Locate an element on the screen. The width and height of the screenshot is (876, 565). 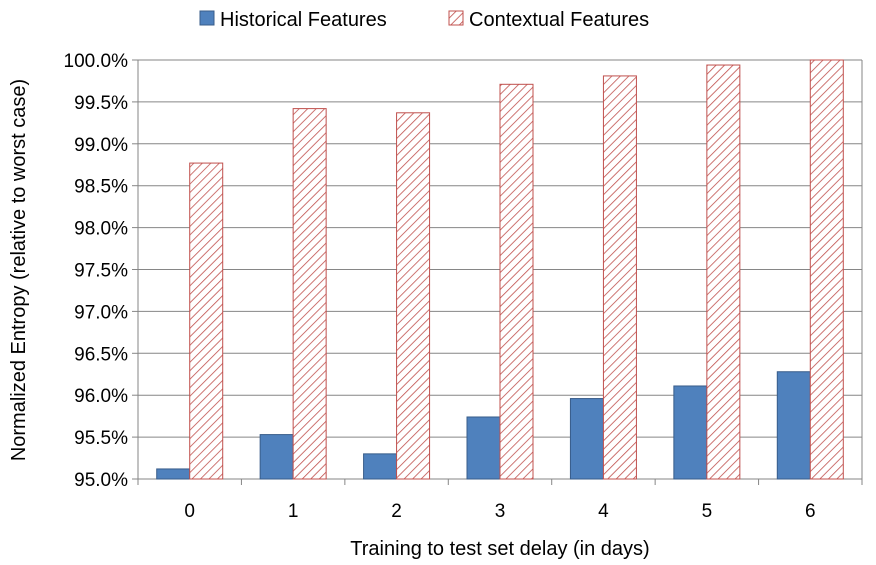
legend-swatch-historical is located at coordinates (207, 18).